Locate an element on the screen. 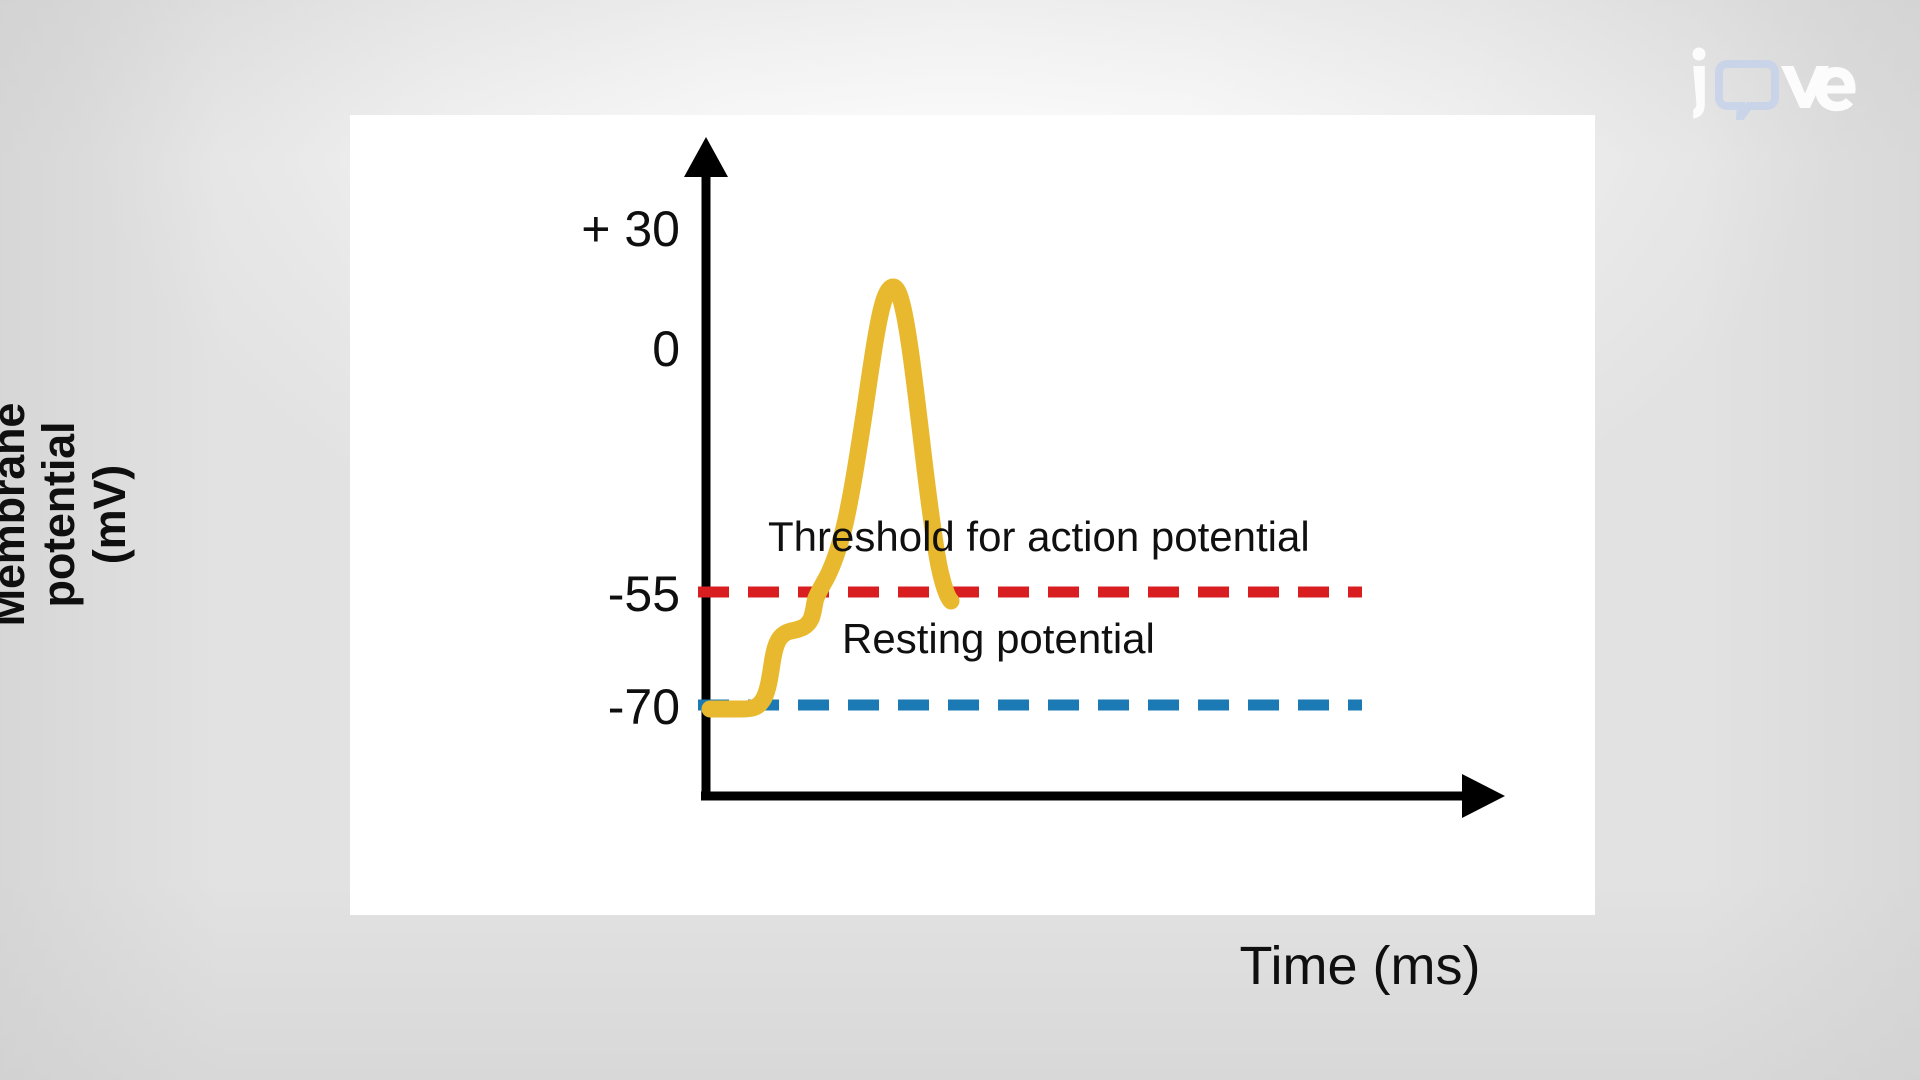  action-potential-curve is located at coordinates (830, 498).